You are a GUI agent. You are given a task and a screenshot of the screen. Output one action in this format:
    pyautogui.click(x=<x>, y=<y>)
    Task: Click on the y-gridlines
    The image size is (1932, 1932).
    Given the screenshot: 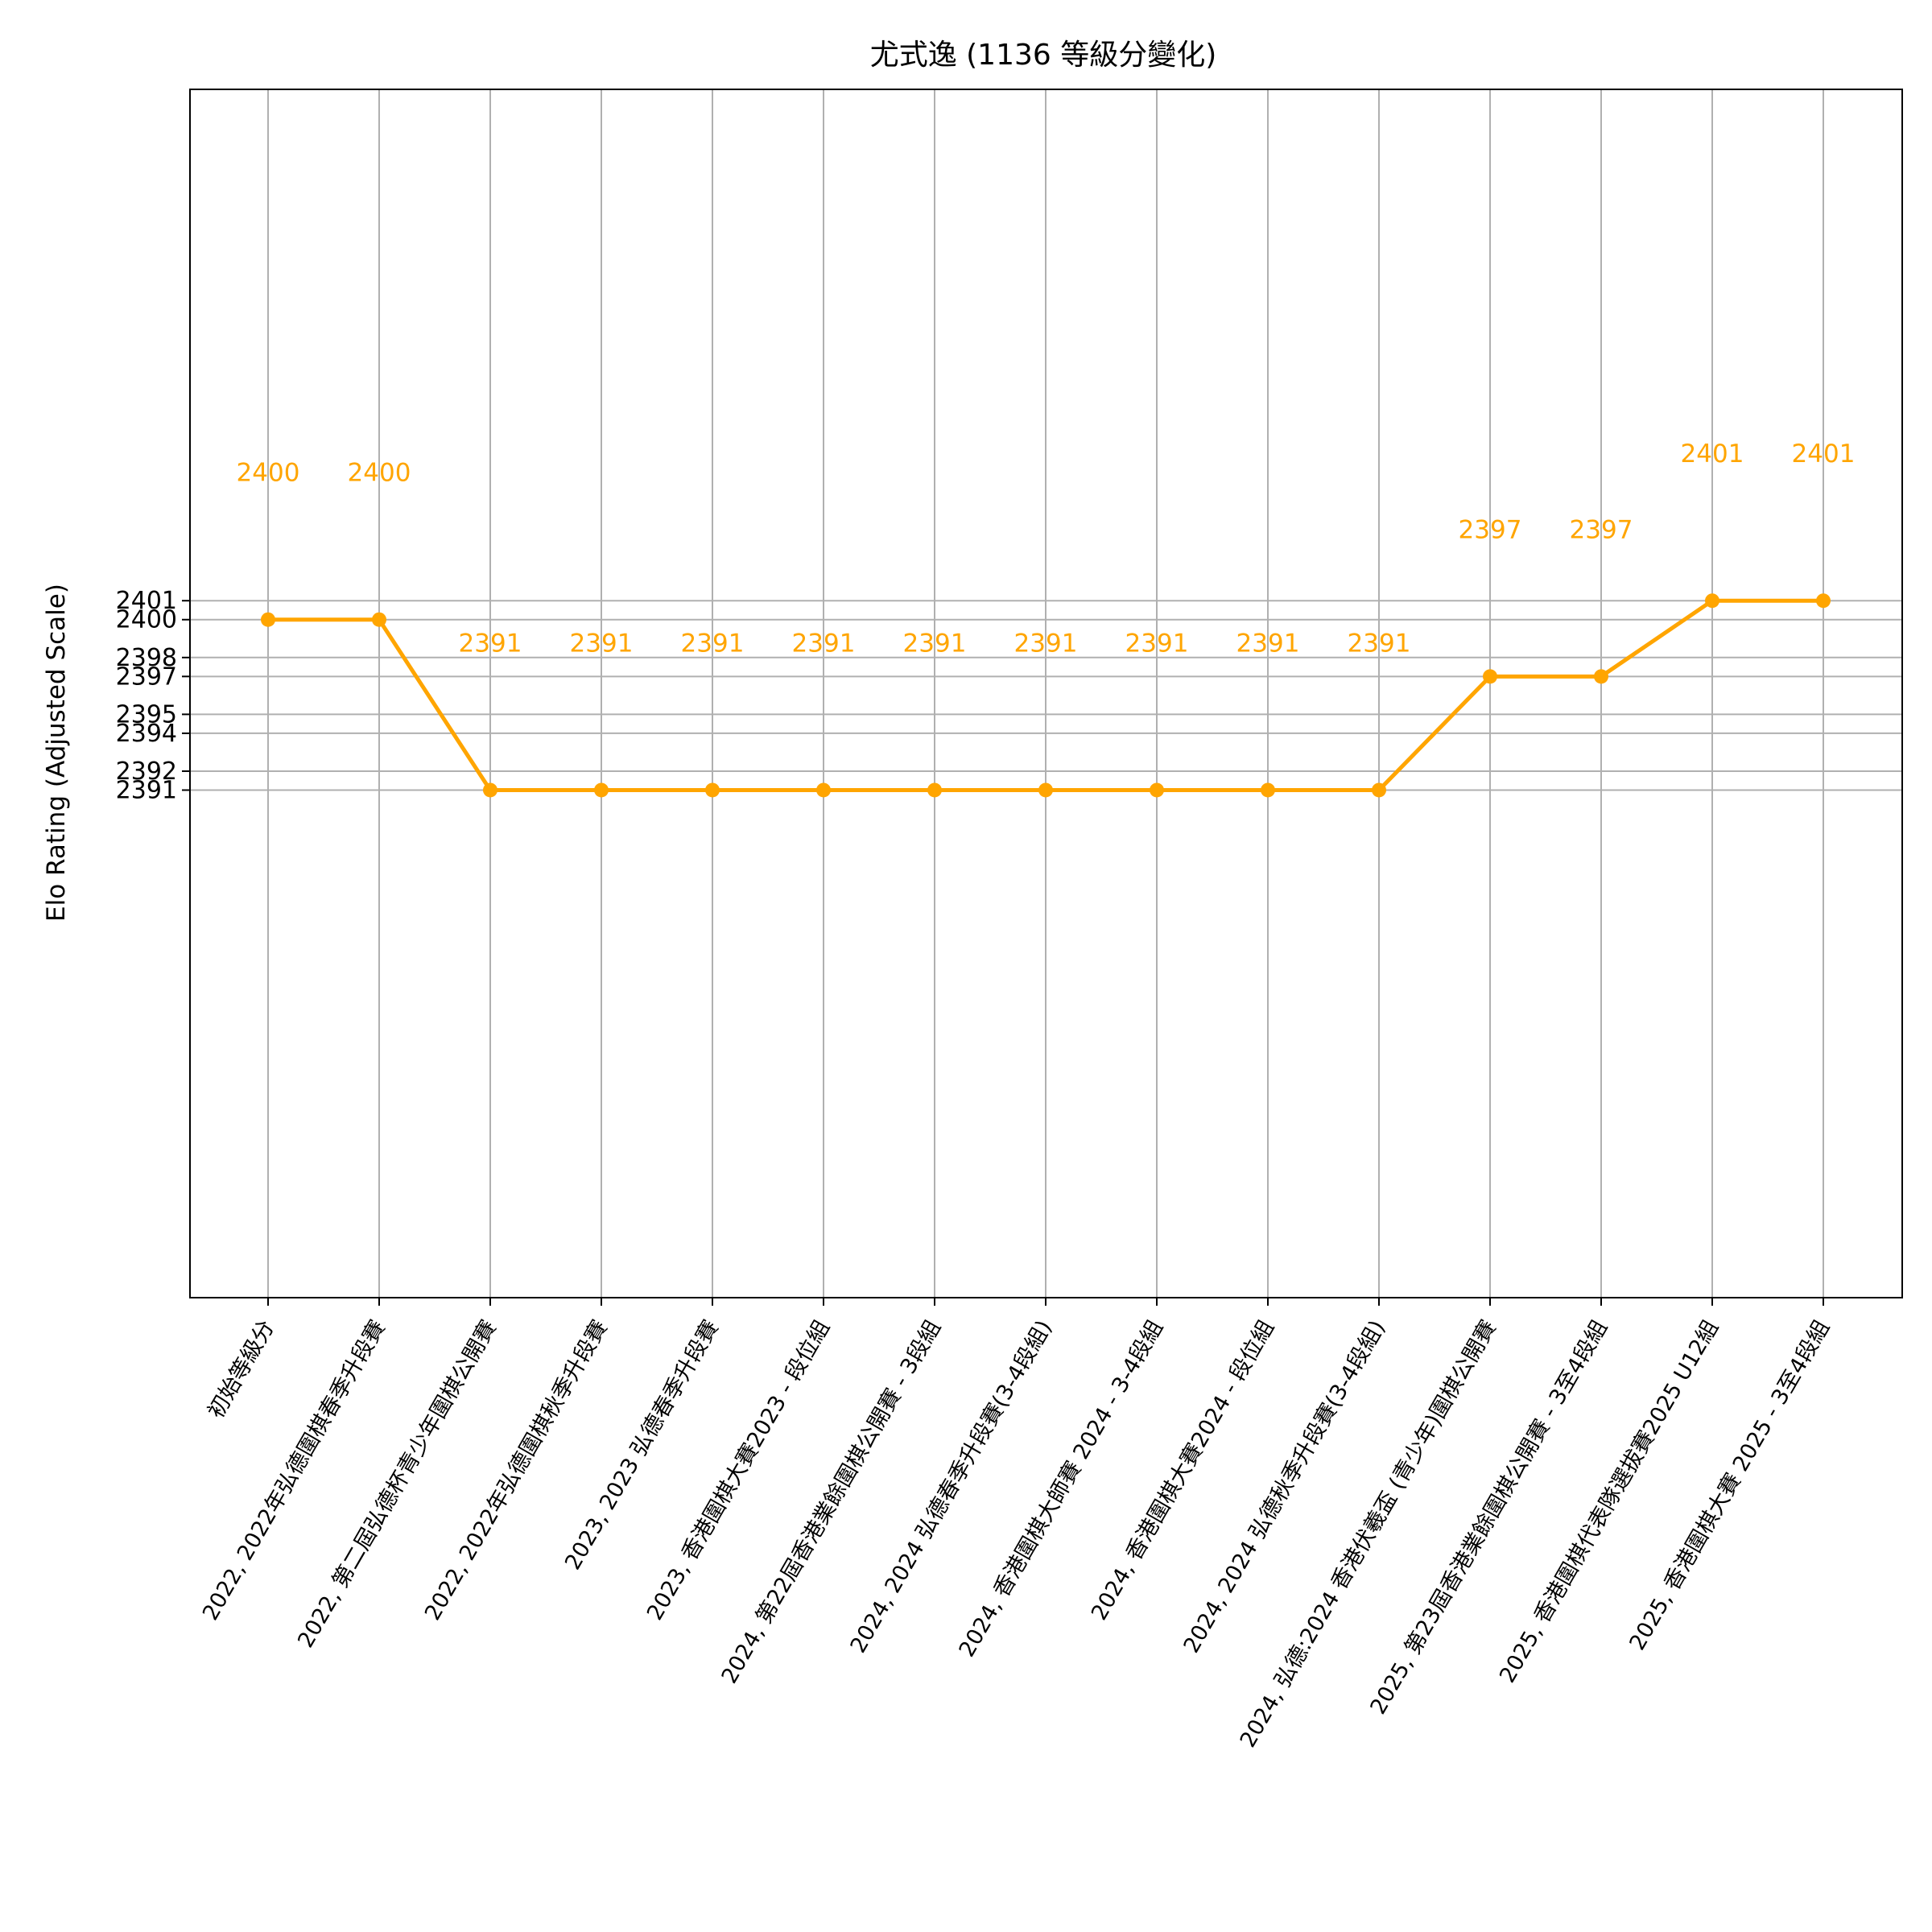 What is the action you would take?
    pyautogui.click(x=1046, y=695)
    